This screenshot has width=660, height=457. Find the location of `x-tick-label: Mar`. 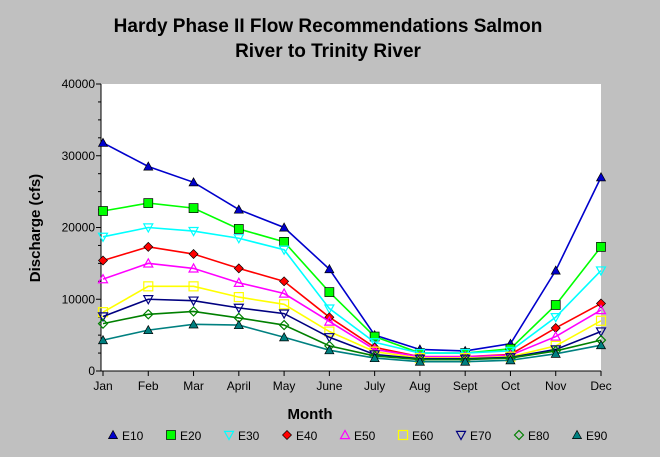

x-tick-label: Mar is located at coordinates (193, 386).